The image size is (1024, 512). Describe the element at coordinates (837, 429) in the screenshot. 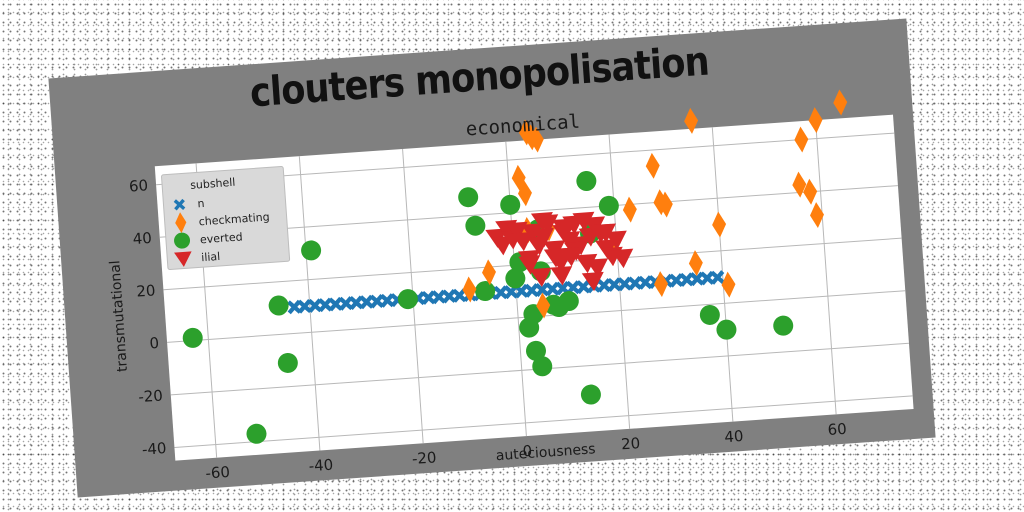

I see `x-tick-label: 60` at that location.